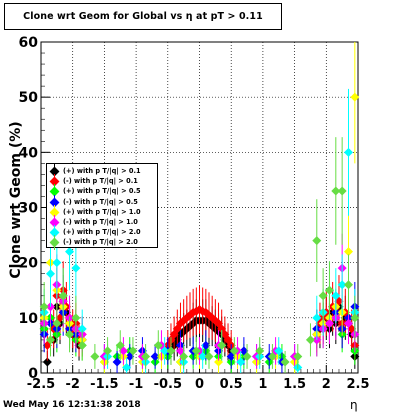  I want to click on footer-timestamp: Wed May 16 12:31:38 2018, so click(72, 405).